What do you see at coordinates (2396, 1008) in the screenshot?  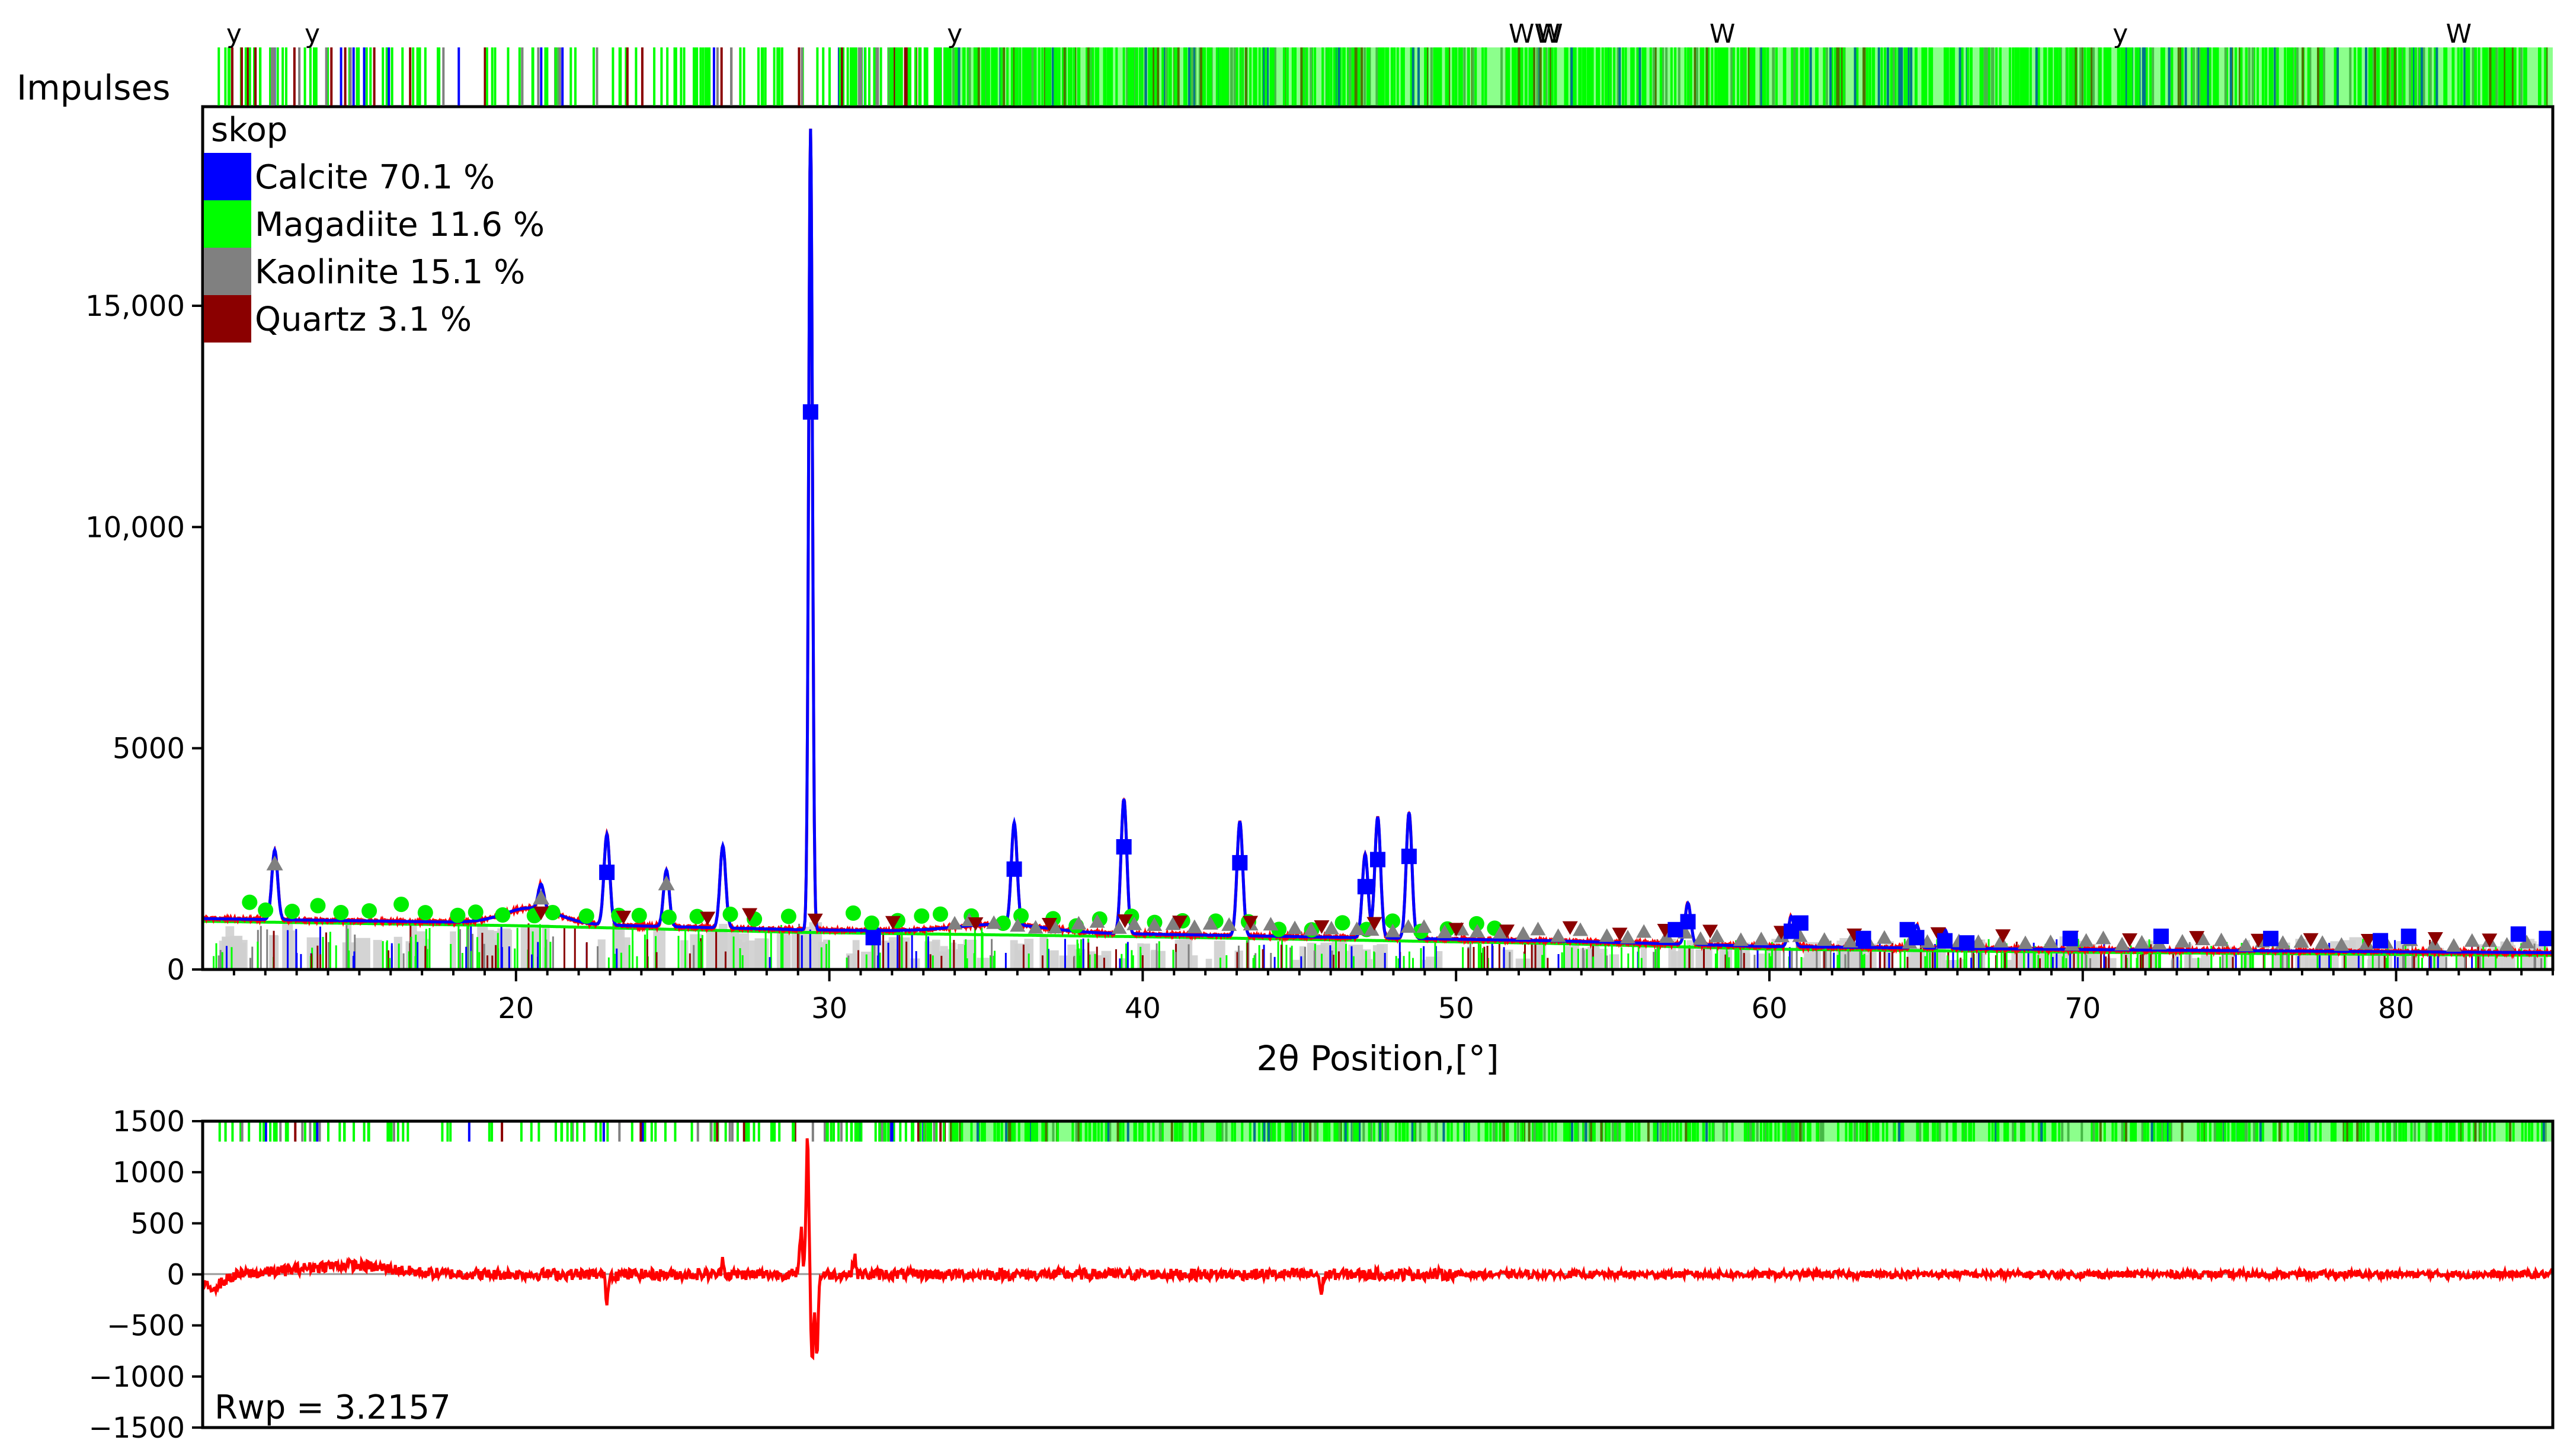 I see `x-tick-label: 80` at bounding box center [2396, 1008].